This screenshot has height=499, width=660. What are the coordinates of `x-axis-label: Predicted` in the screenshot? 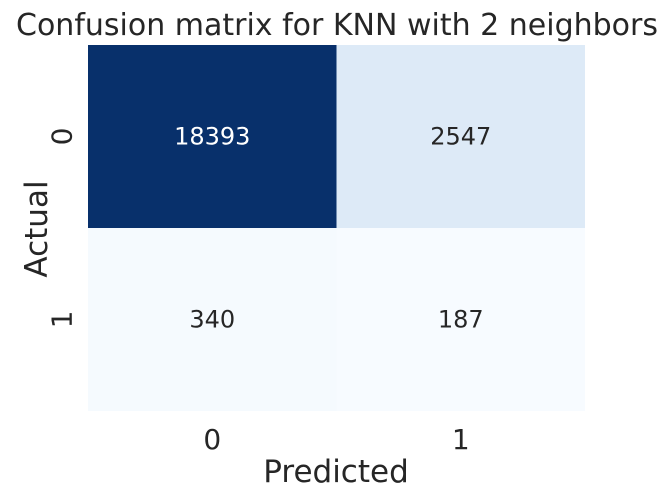 It's located at (336, 472).